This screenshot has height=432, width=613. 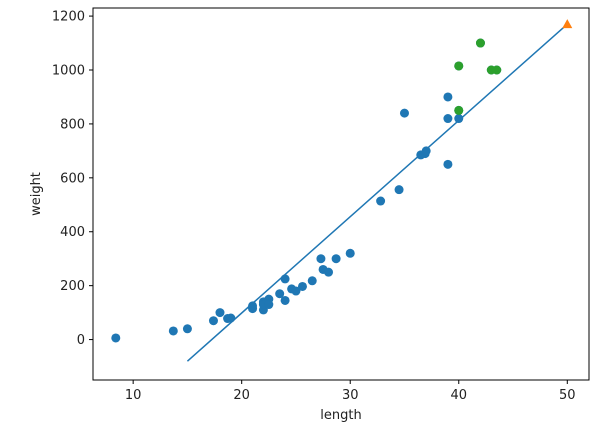 I want to click on y-axis: 0 200 400 600 800 1000 1200, so click(x=72, y=179).